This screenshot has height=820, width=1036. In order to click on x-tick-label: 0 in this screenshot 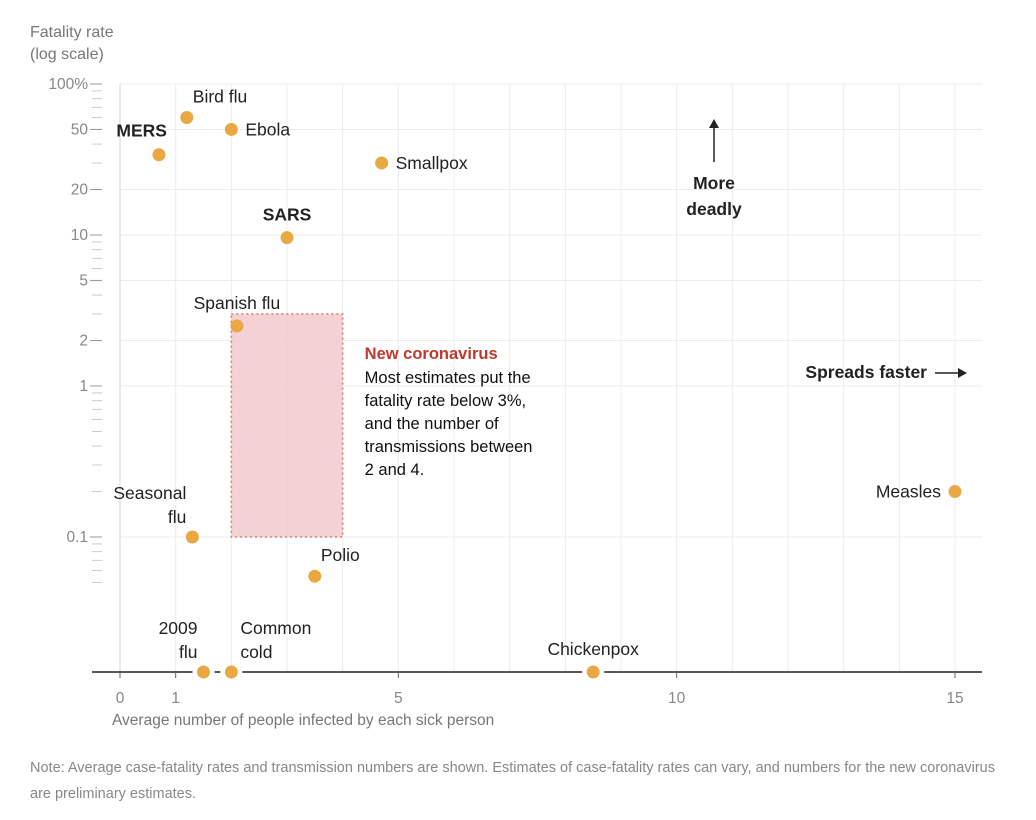, I will do `click(120, 698)`.